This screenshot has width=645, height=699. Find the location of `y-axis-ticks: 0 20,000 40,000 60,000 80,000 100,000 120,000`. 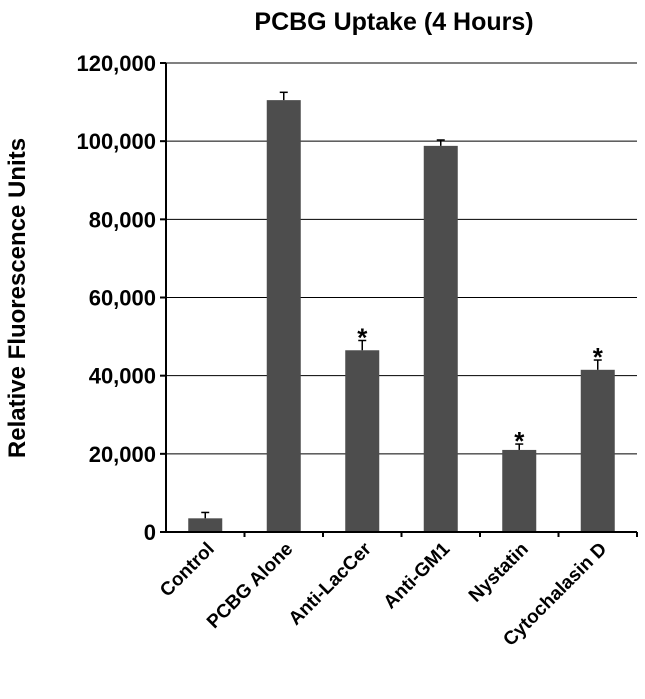

y-axis-ticks: 0 20,000 40,000 60,000 80,000 100,000 120,000 is located at coordinates (121, 298).